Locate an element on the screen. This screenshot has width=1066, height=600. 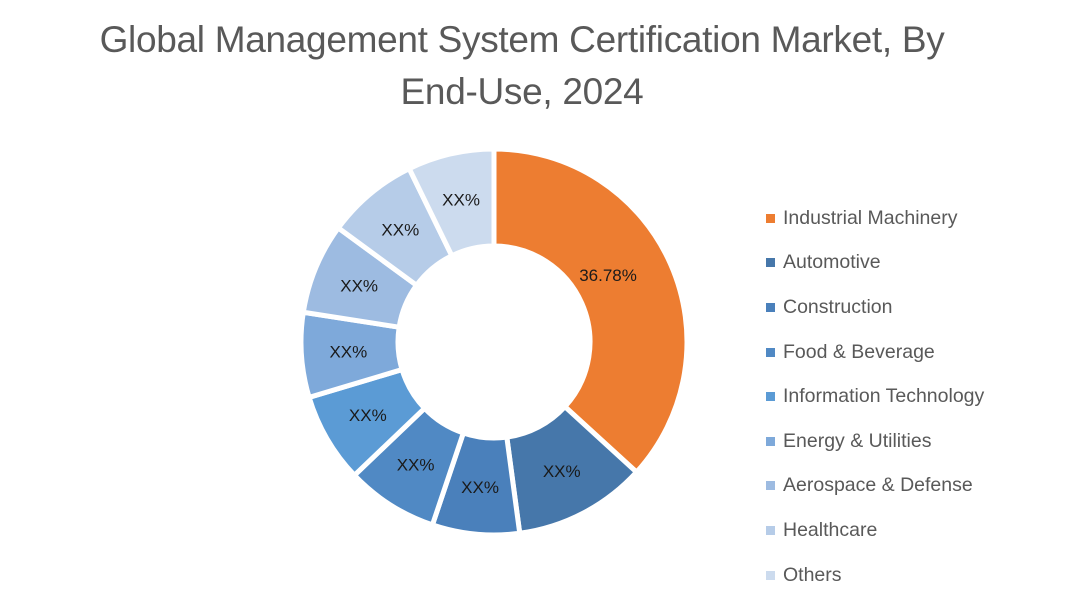
legend-label: Information Technology is located at coordinates (884, 396).